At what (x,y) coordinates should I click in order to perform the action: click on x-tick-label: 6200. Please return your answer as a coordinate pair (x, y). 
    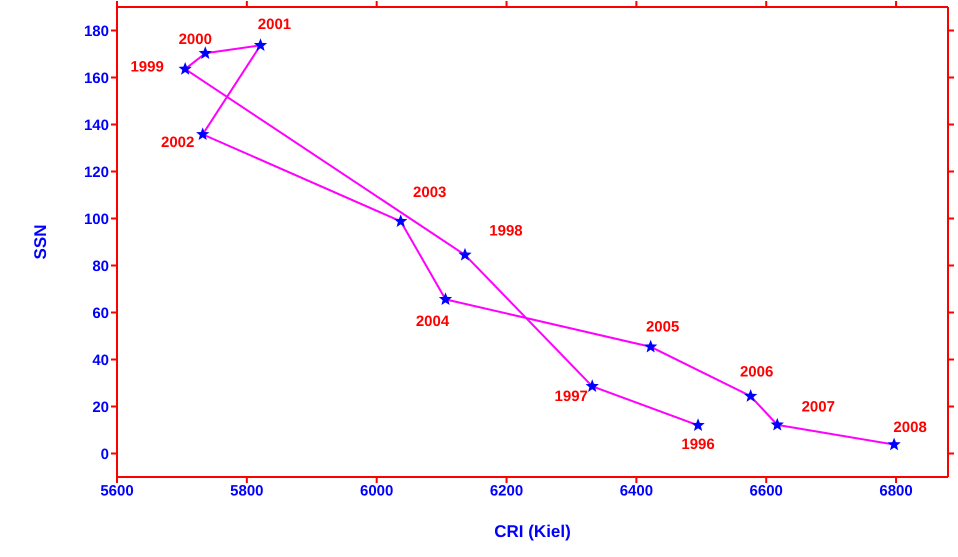
    Looking at the image, I should click on (507, 491).